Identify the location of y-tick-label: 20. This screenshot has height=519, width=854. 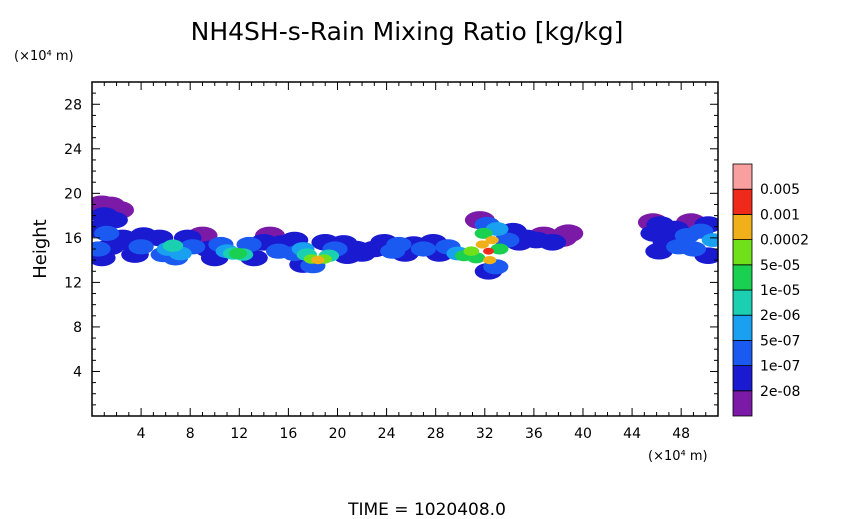
(73, 194).